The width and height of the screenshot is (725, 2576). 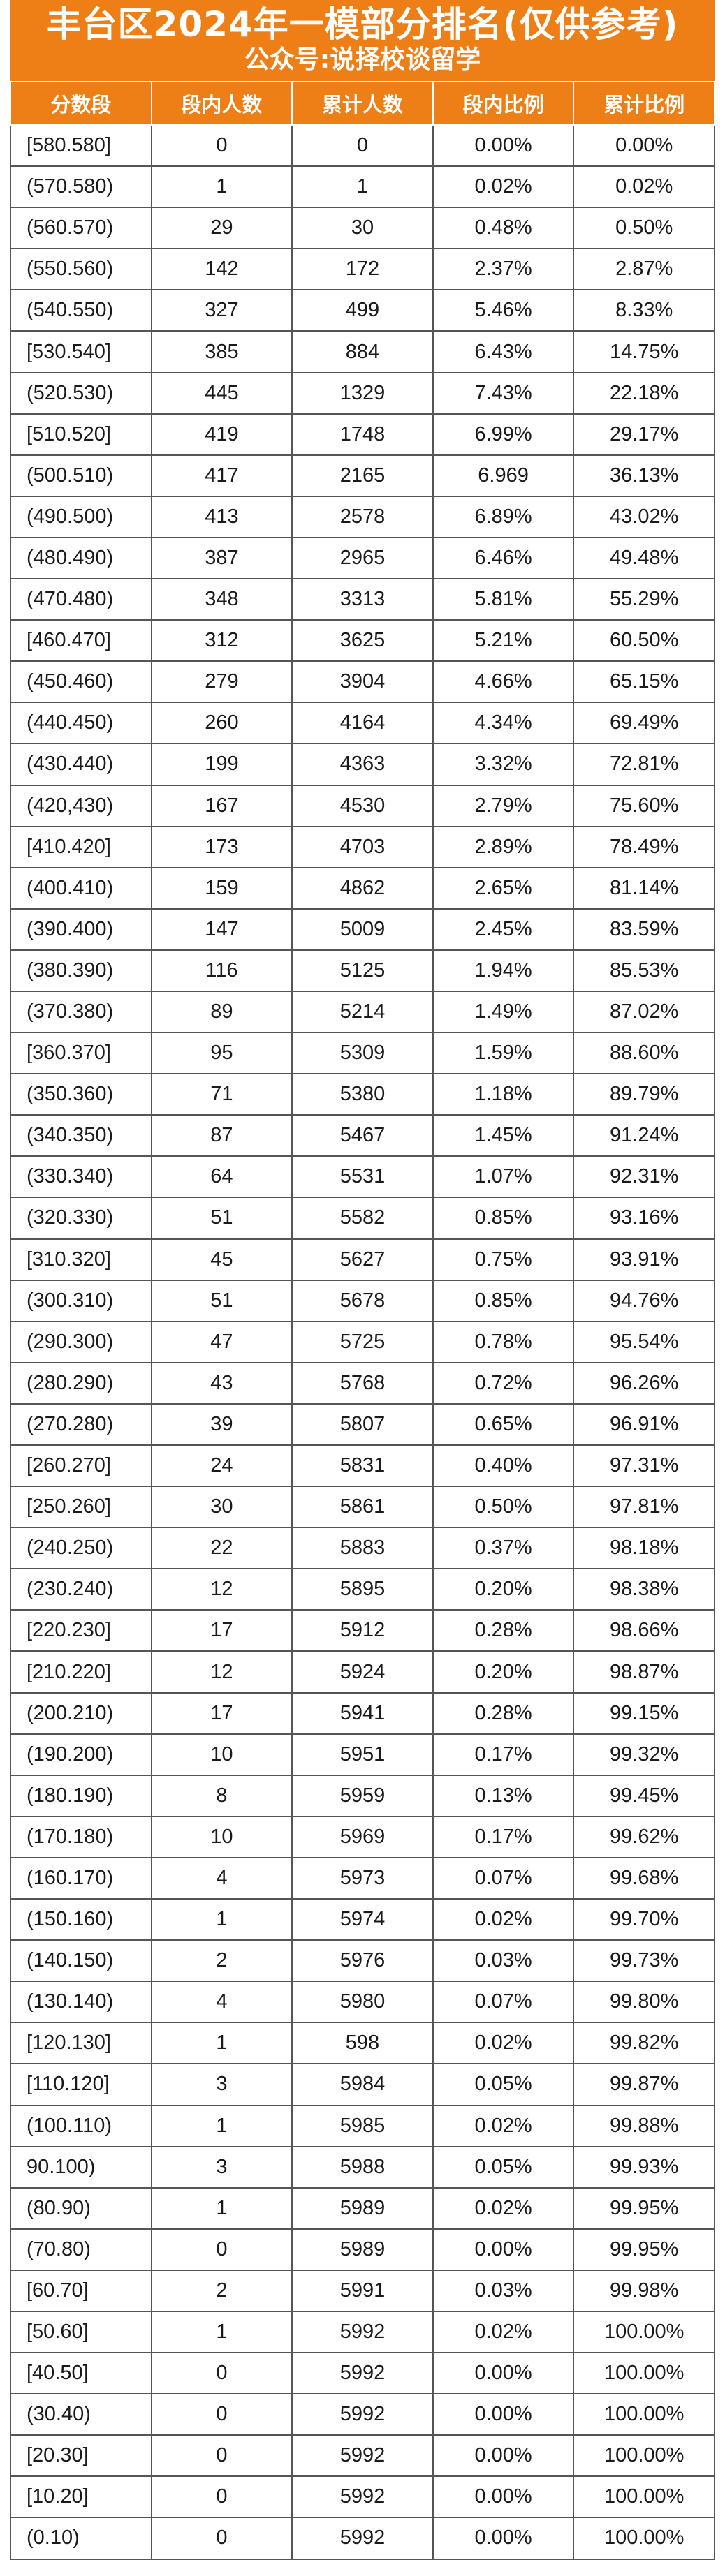 What do you see at coordinates (81, 1878) in the screenshot?
I see `cell-score-range: (160.170)` at bounding box center [81, 1878].